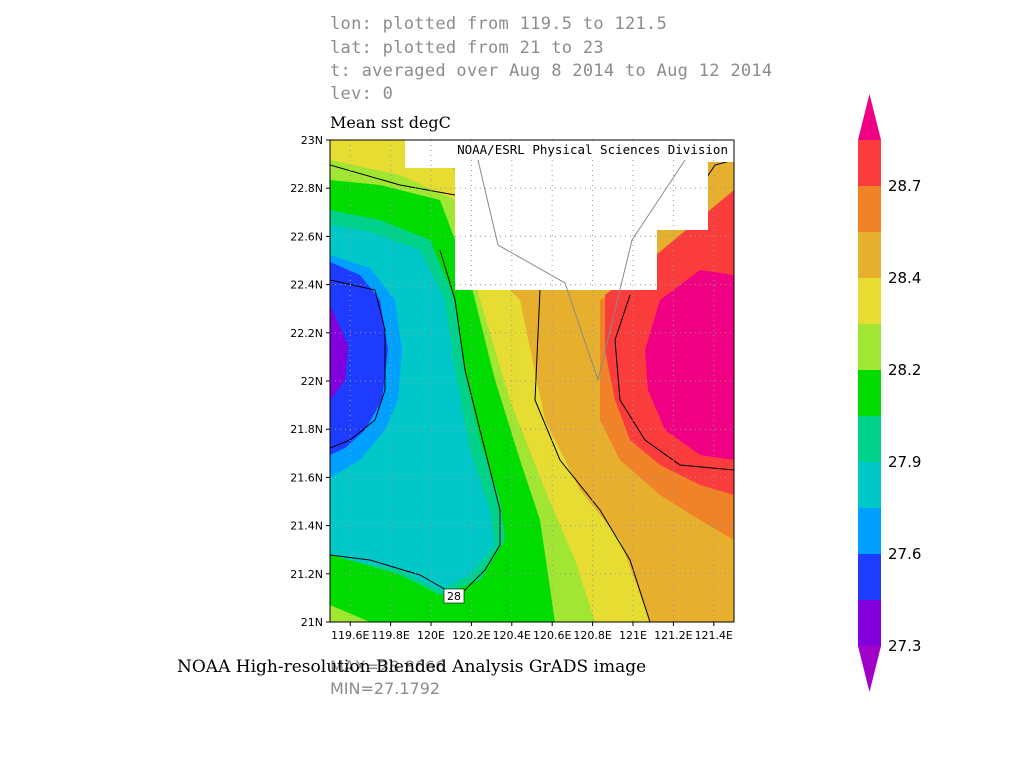 The width and height of the screenshot is (1015, 784). I want to click on lat-range-text: lat: plotted from 21 to 23, so click(467, 48).